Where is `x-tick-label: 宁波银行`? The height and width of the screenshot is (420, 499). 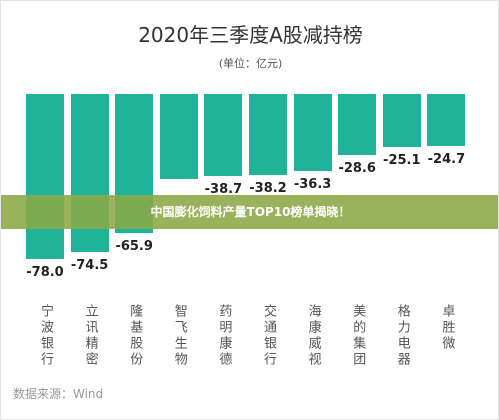
x-tick-label: 宁波银行 is located at coordinates (45, 336).